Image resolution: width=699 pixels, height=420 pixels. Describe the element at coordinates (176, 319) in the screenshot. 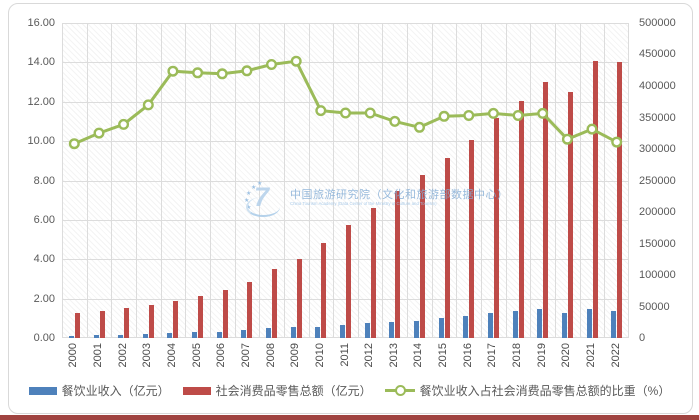

I see `retail-bar-2004` at that location.